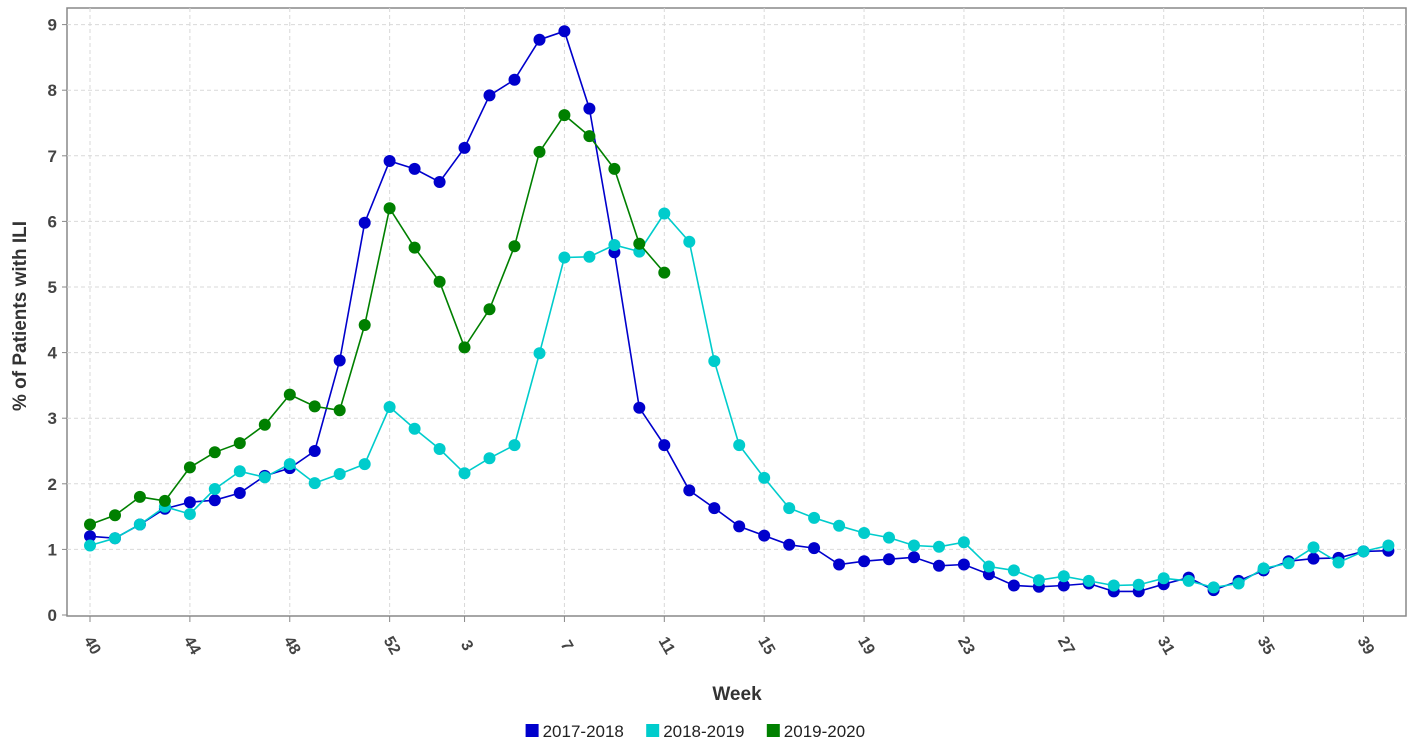 The width and height of the screenshot is (1413, 747). Describe the element at coordinates (20, 316) in the screenshot. I see `y-axis-title: % of Patients with ILI` at that location.